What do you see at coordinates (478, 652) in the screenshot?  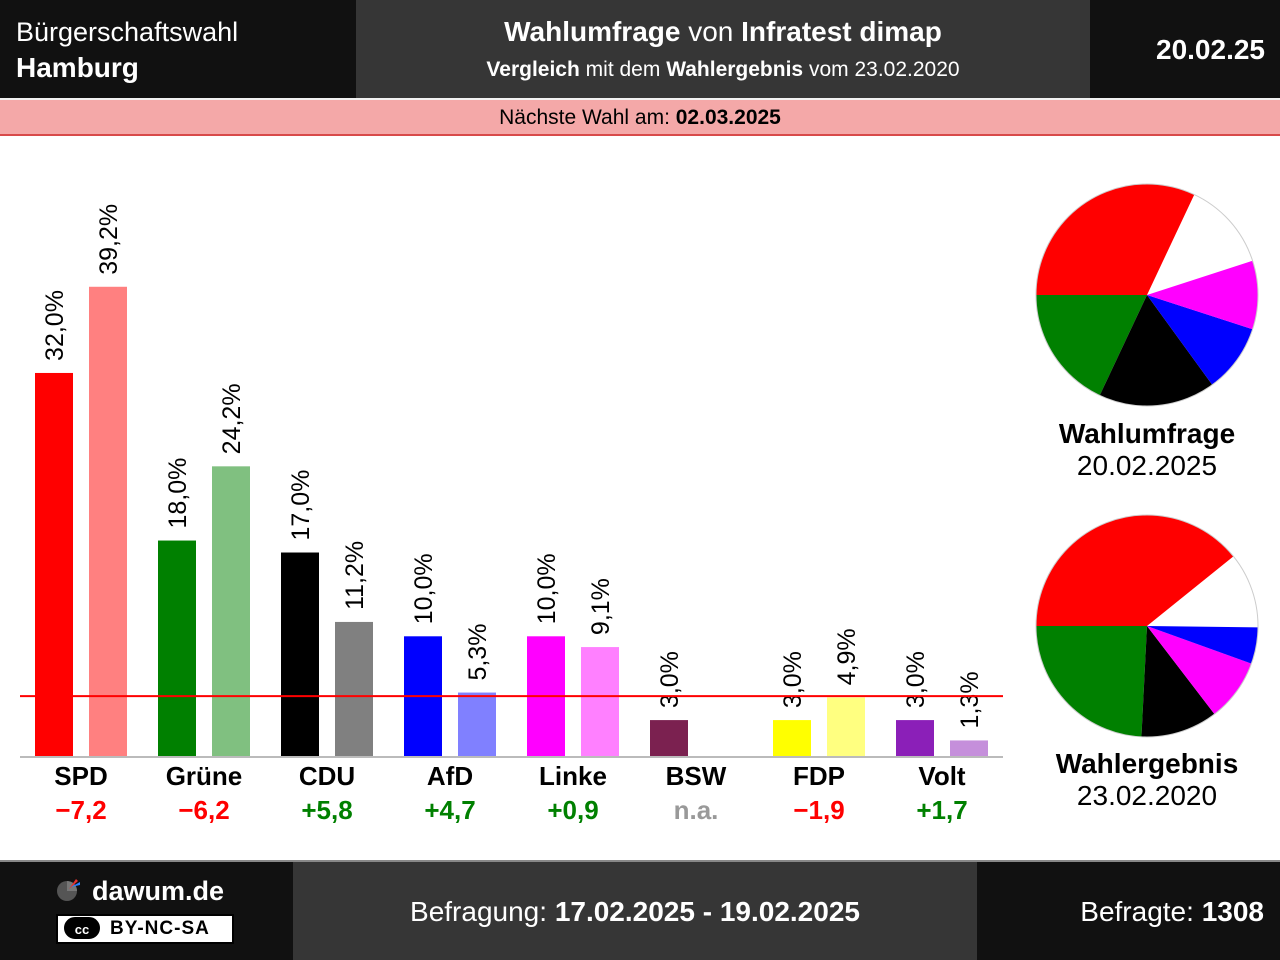 I see `bar-value-label: 5,3%` at bounding box center [478, 652].